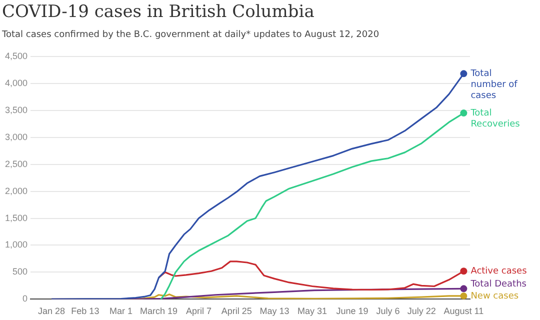 Image resolution: width=540 pixels, height=320 pixels. I want to click on x-tick-label: Mar 1, so click(120, 311).